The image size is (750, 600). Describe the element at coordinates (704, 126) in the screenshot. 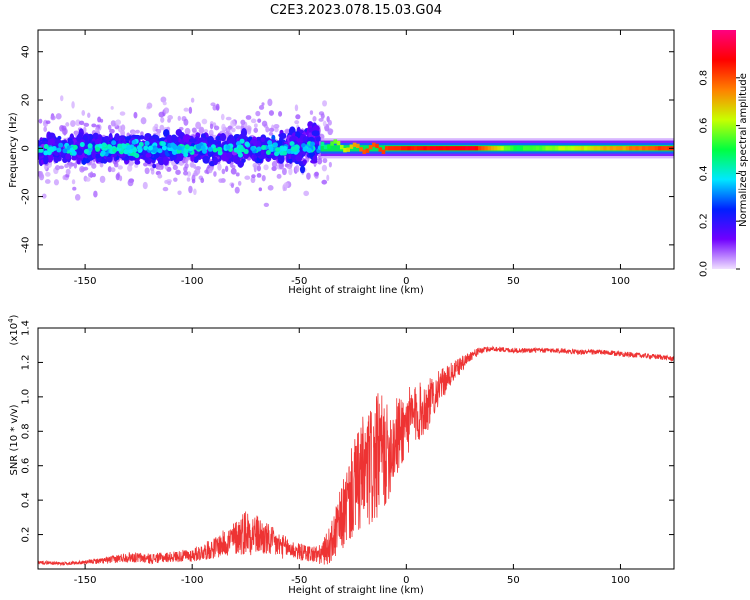

I see `colorbar-tick-label: 0.6` at that location.